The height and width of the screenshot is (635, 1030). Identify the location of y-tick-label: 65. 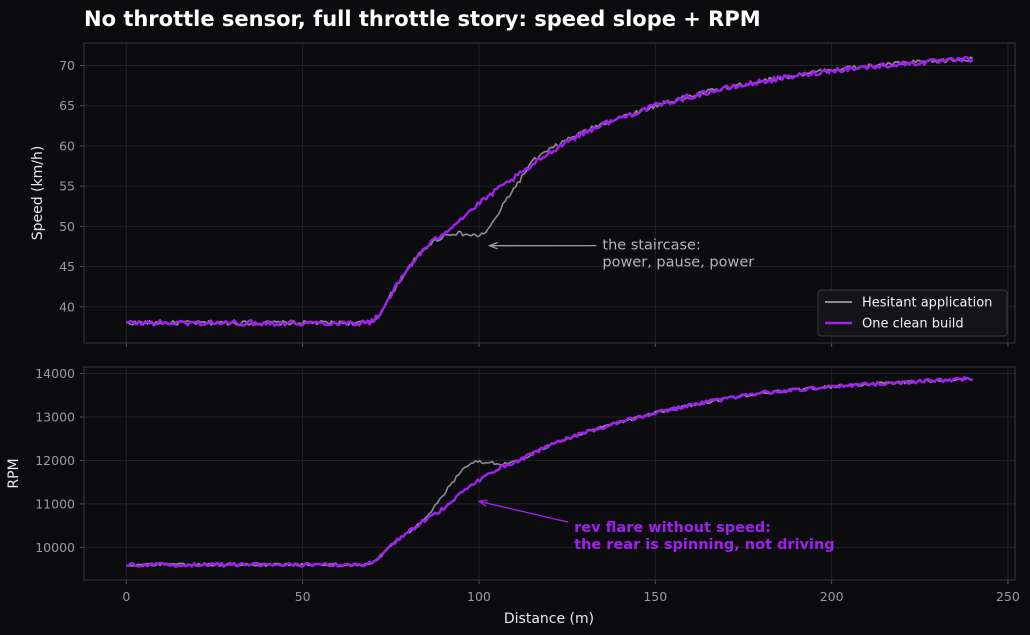
(67, 105).